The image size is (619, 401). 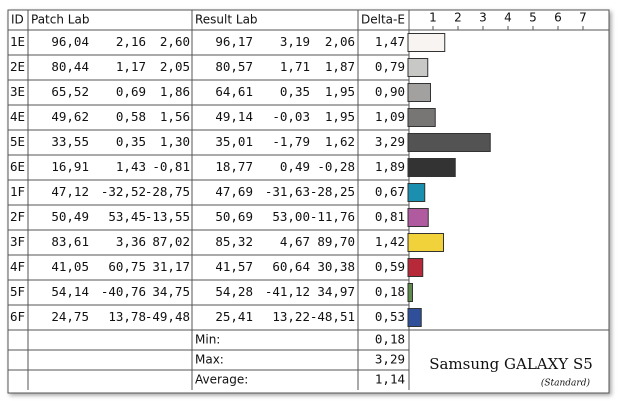 What do you see at coordinates (332, 191) in the screenshot?
I see `lab-value: -28,25` at bounding box center [332, 191].